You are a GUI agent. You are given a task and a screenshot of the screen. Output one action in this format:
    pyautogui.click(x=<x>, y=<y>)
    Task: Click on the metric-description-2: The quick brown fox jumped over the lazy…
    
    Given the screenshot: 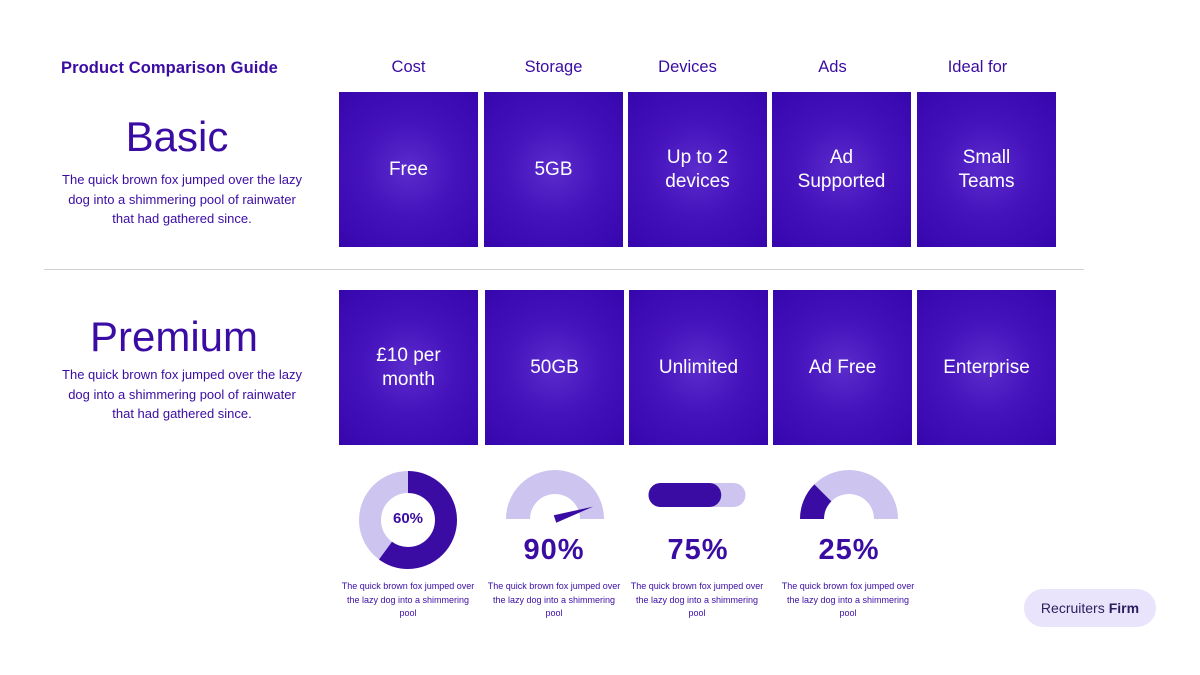 What is the action you would take?
    pyautogui.click(x=554, y=599)
    